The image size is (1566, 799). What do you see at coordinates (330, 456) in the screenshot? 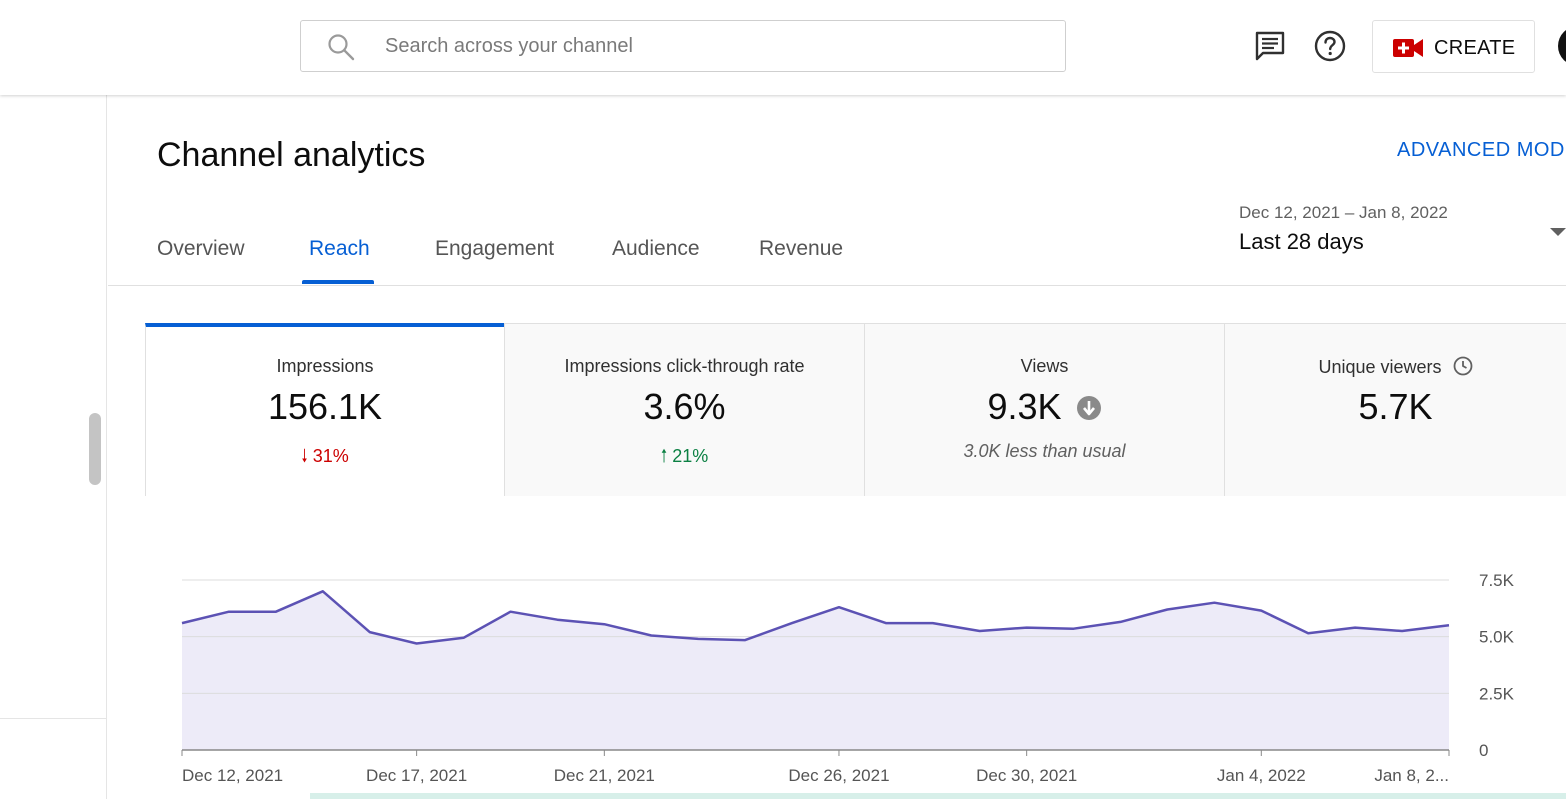
I see `metric-delta-value: 31%` at bounding box center [330, 456].